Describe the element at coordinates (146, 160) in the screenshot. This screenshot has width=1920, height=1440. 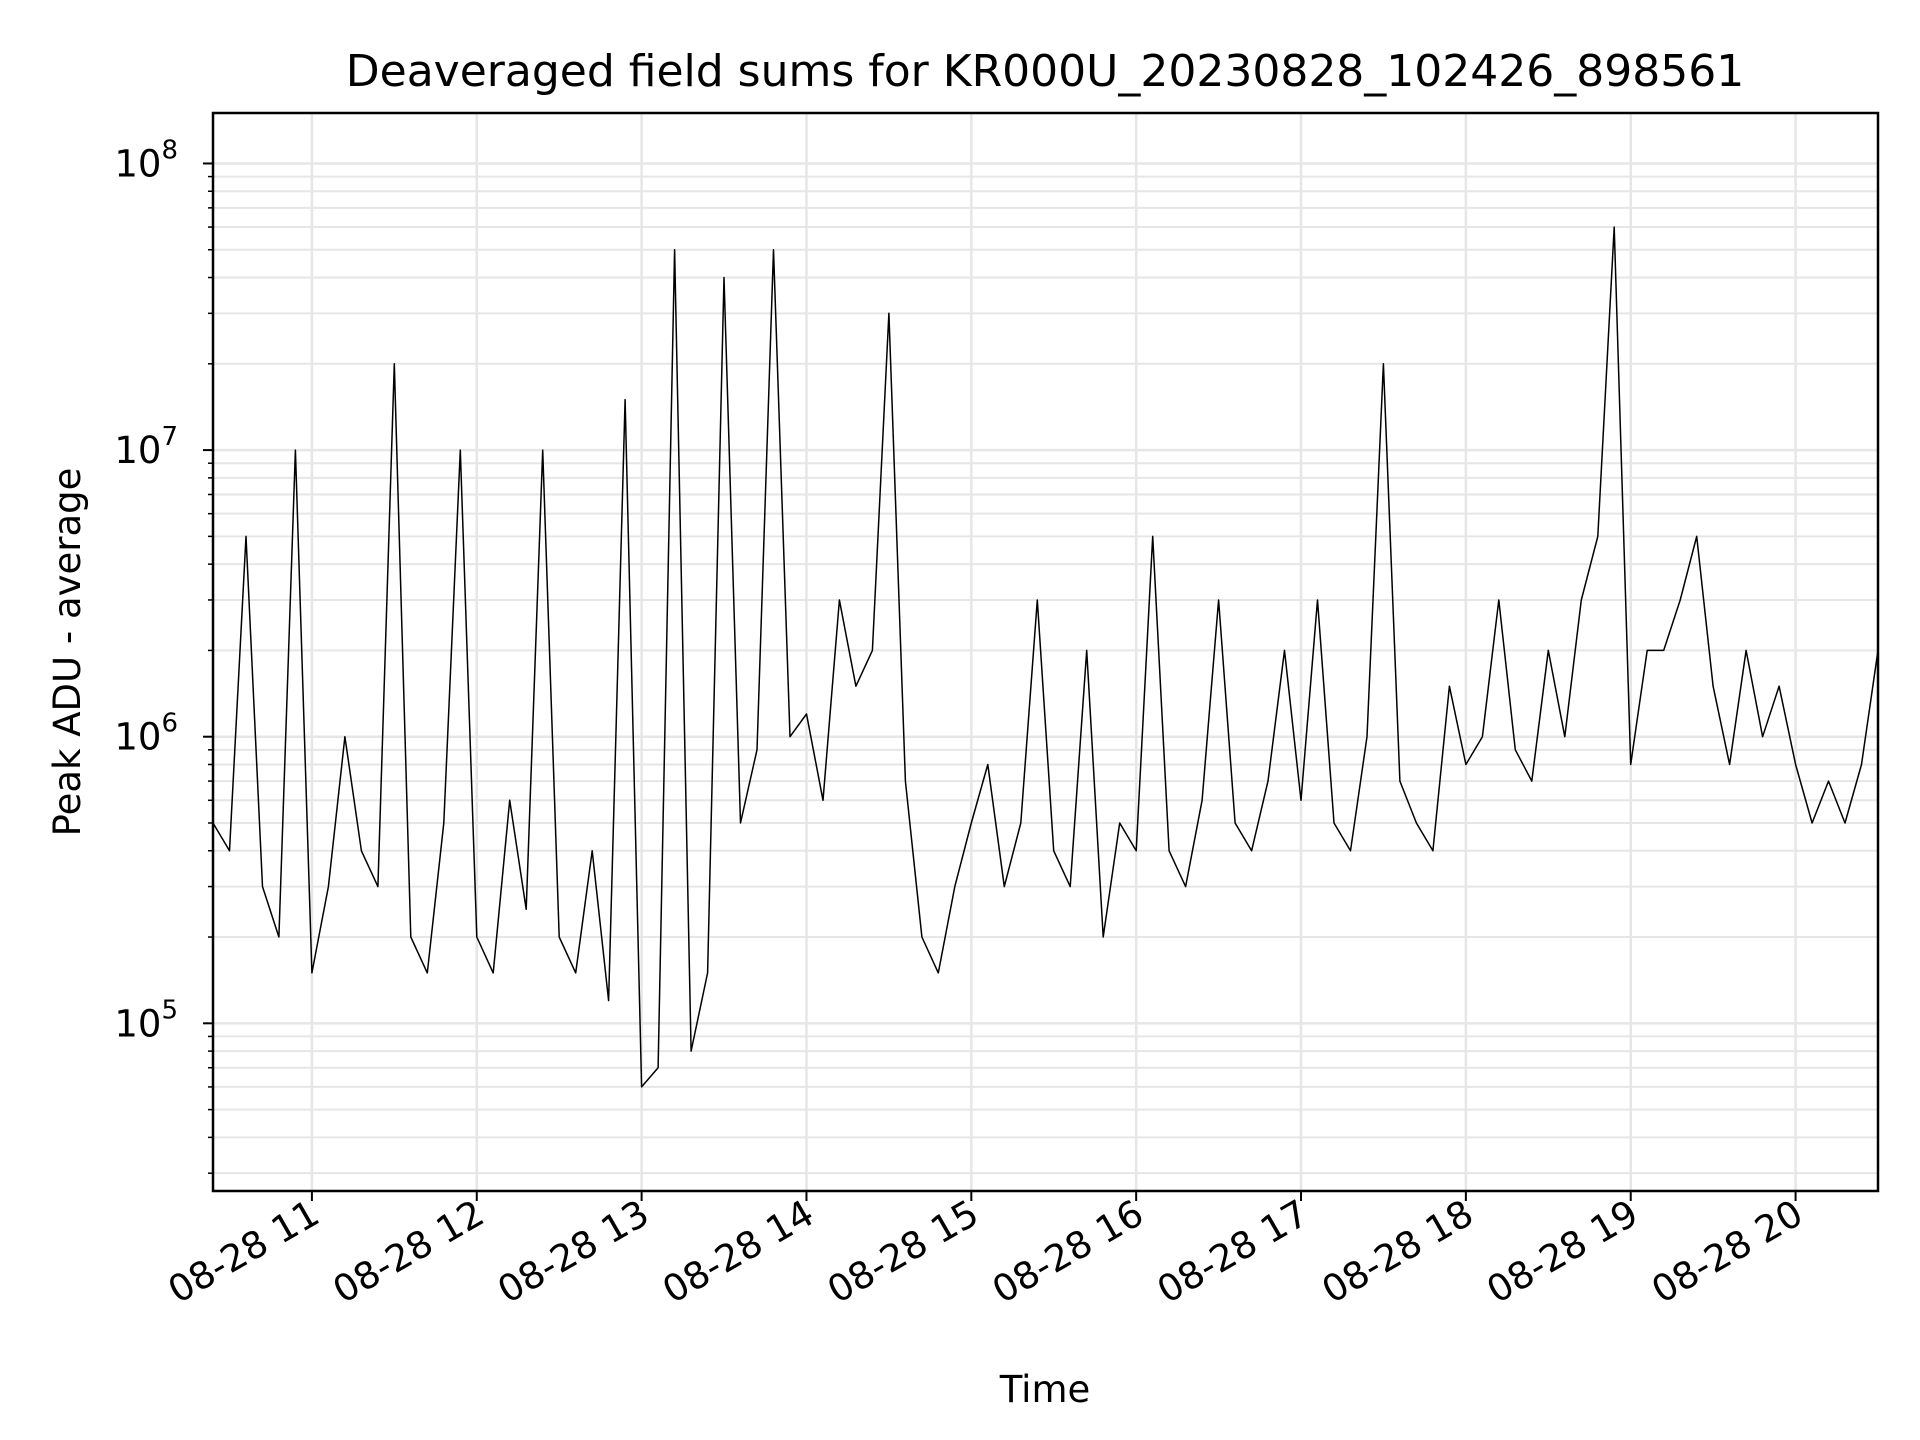
I see `y-tick-label: 10⁸` at that location.